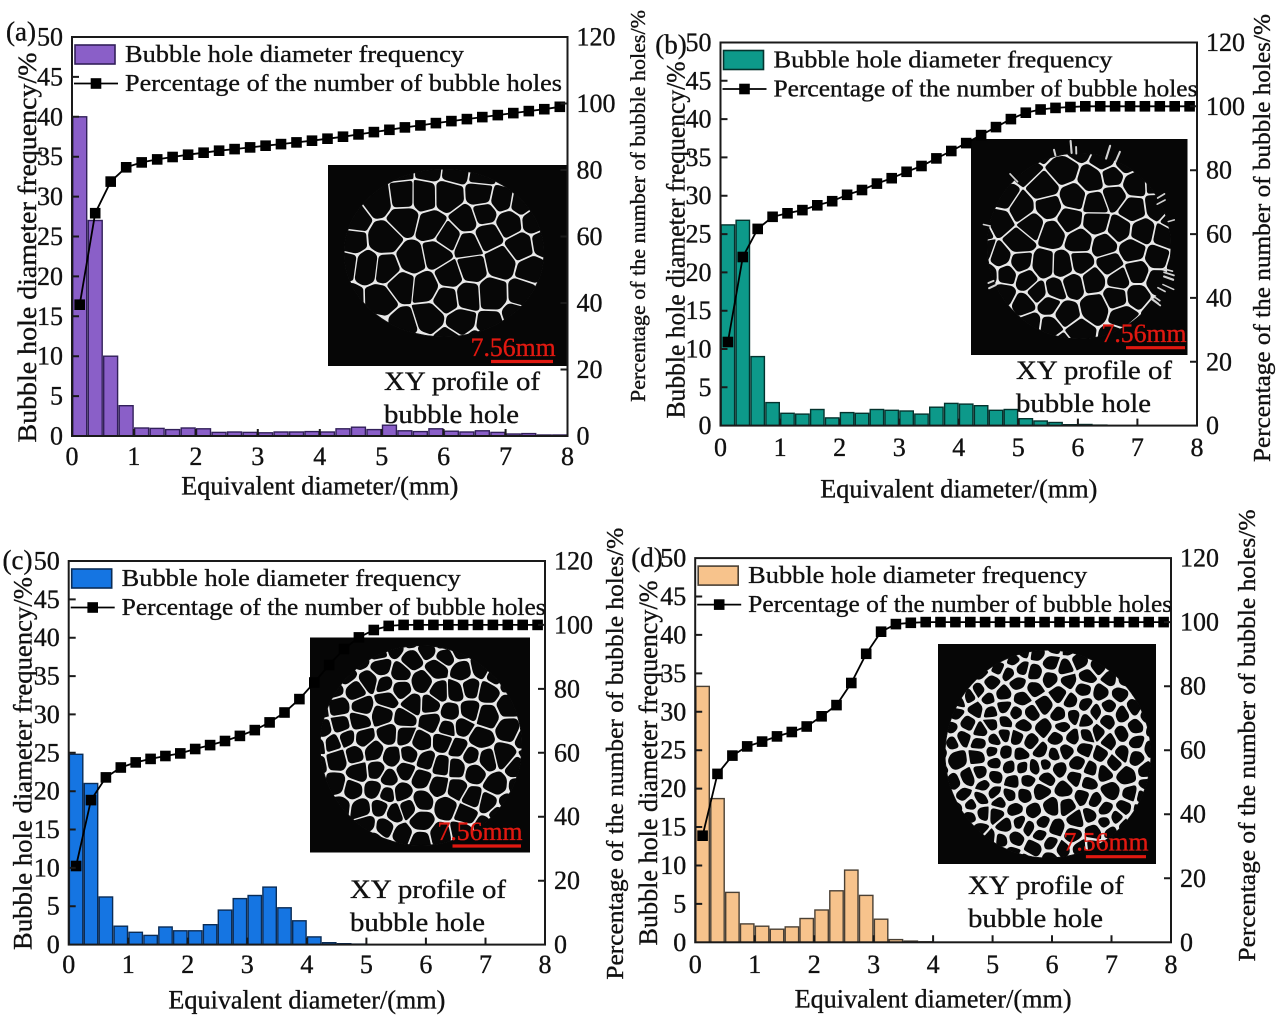  What do you see at coordinates (21, 32) in the screenshot?
I see `svg-text: (a)` at bounding box center [21, 32].